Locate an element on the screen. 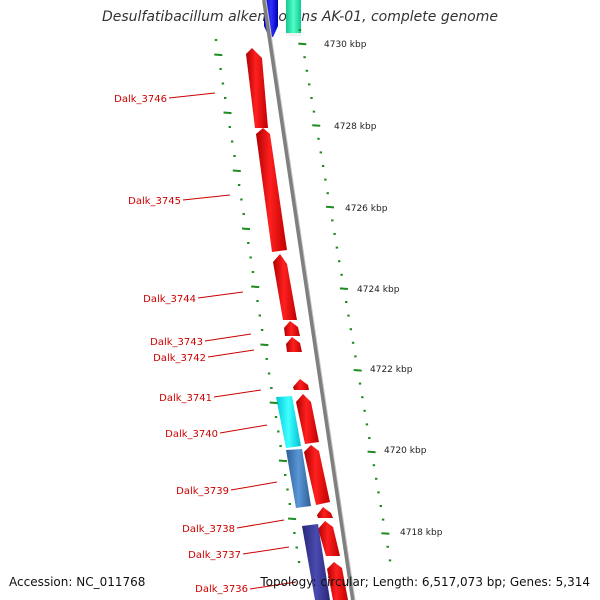 This screenshot has height=600, width=600. ruler-label-4720: 4720 kbp is located at coordinates (405, 451).